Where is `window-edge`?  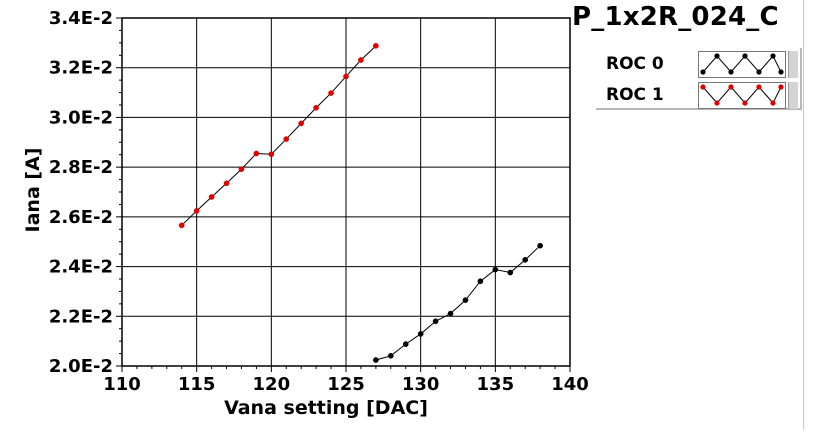
window-edge is located at coordinates (809, 215).